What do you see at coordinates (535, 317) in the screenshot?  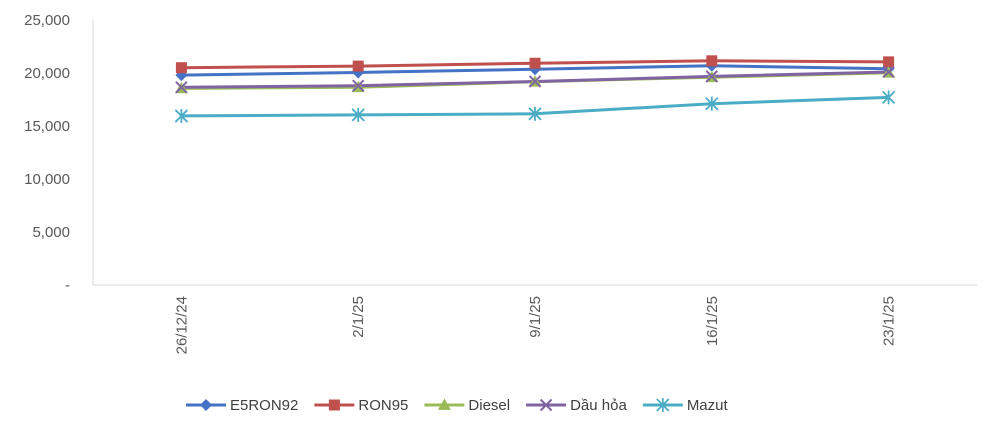 I see `x-tick-label: 9/1/25` at bounding box center [535, 317].